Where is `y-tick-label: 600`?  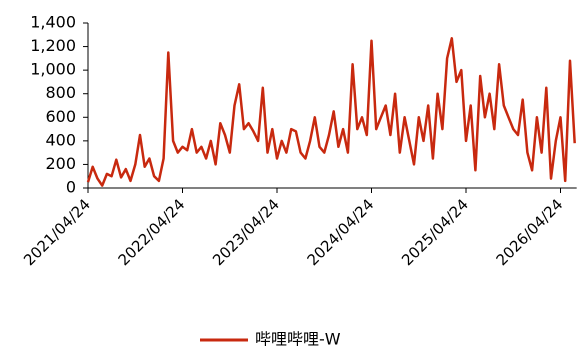 y-tick-label: 600 is located at coordinates (60, 116).